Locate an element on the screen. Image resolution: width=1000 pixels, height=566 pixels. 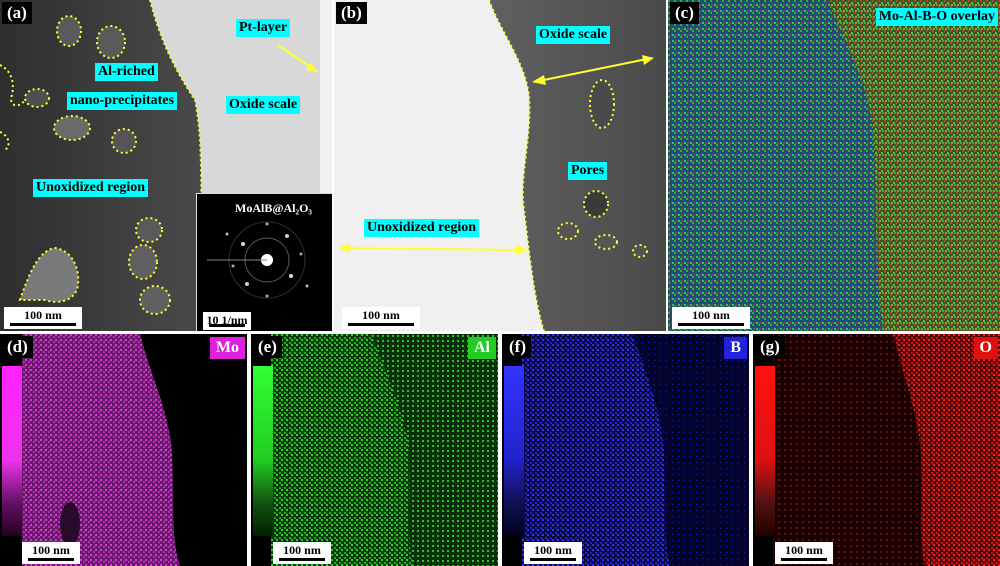
pt-layer-label: Pt-layer is located at coordinates (263, 28).